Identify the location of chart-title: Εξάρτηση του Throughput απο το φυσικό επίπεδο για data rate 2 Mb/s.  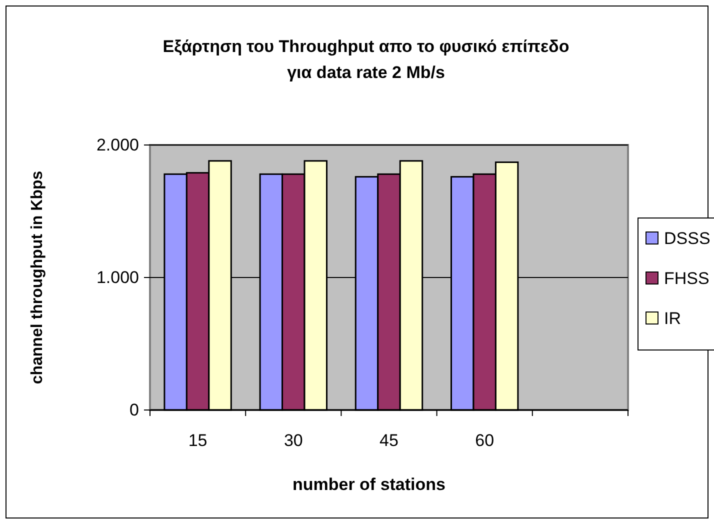
(366, 59).